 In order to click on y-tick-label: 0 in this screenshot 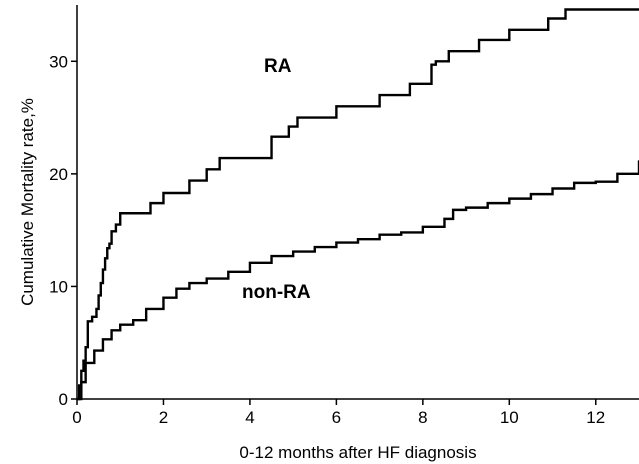, I will do `click(63, 399)`.